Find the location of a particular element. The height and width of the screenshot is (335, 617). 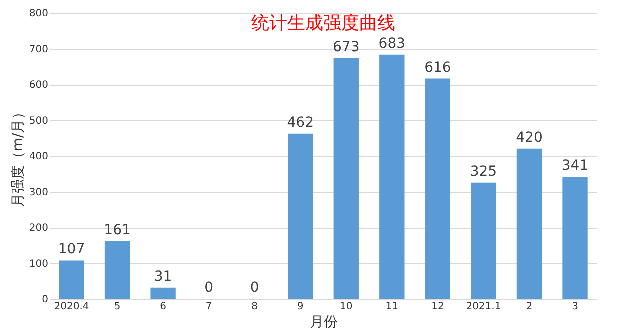

x-tick-label: 7 is located at coordinates (209, 307).